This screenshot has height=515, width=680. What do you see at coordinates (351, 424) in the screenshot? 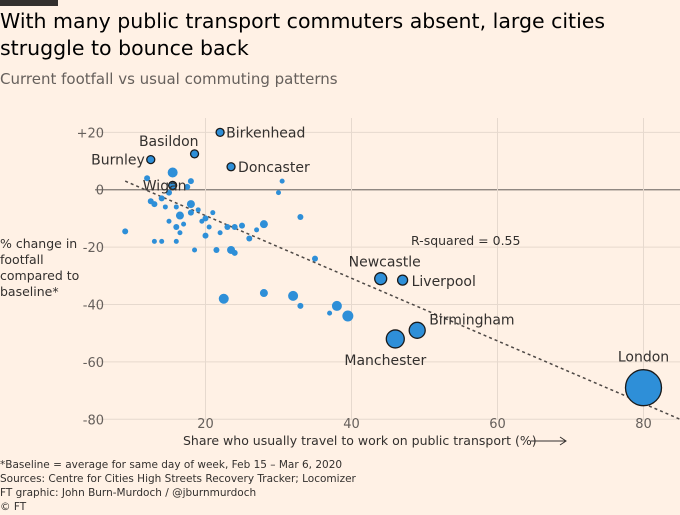
I see `x-tick-label: 40` at bounding box center [351, 424].